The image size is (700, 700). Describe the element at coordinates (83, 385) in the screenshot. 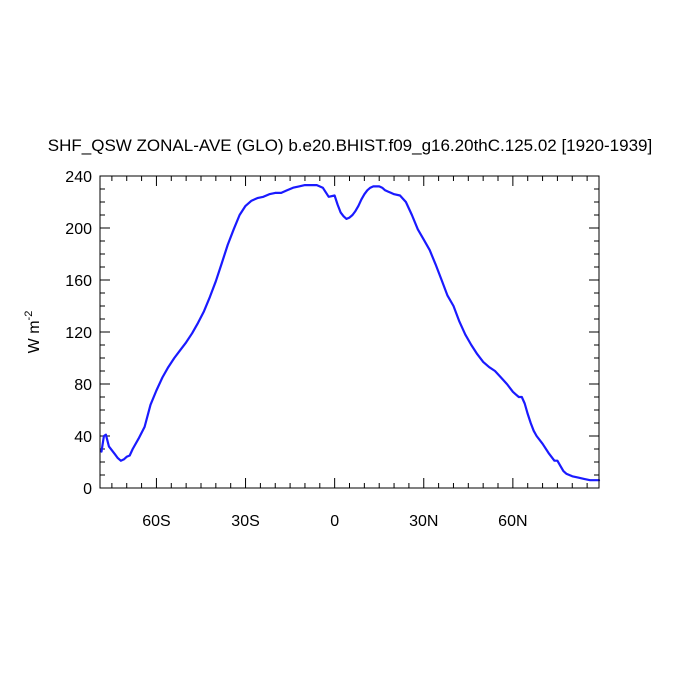

I see `y-tick-label: 80` at that location.